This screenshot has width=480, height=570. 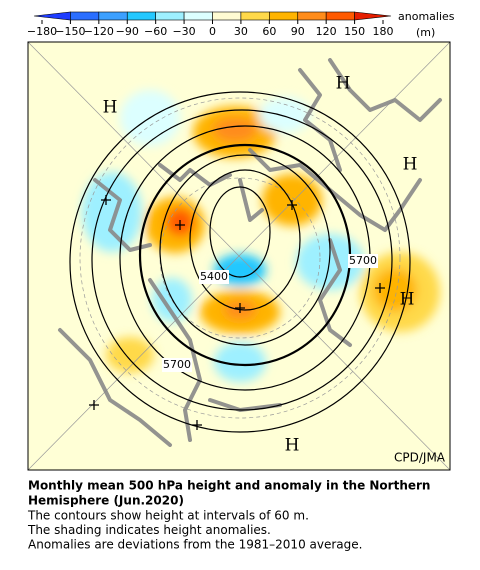 What do you see at coordinates (42, 31) in the screenshot?
I see `colorbar-tick-label: −180` at bounding box center [42, 31].